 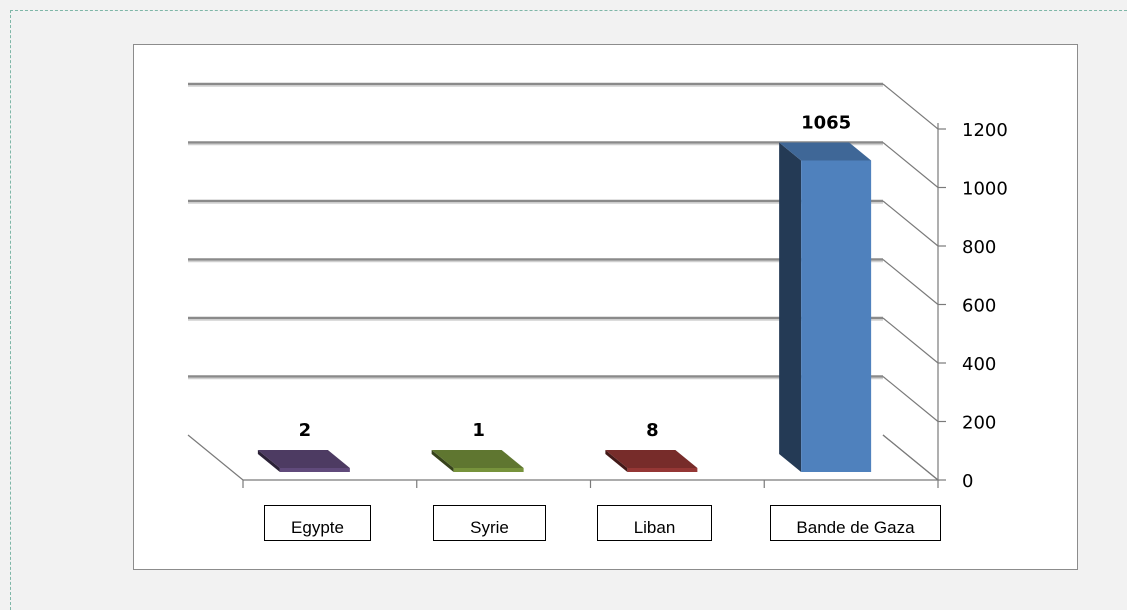 I want to click on y-tick-label: 1000, so click(x=985, y=189).